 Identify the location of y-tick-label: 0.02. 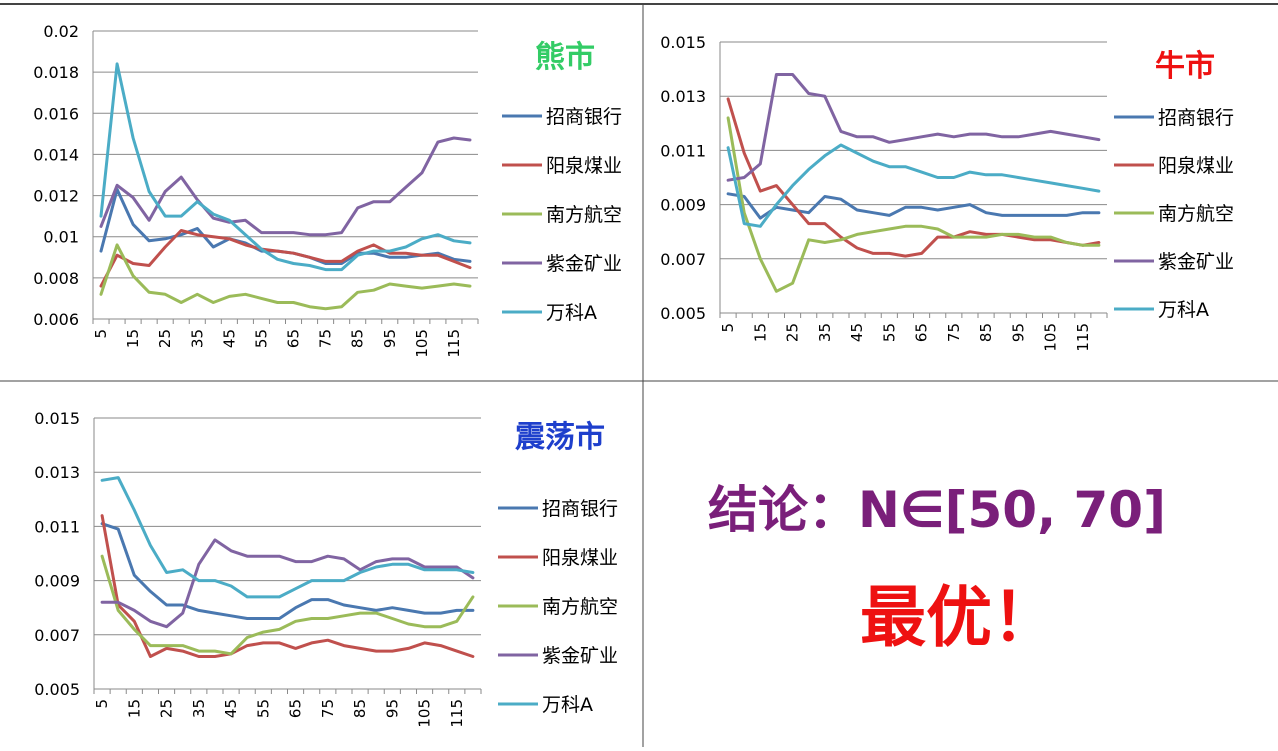
(61, 31).